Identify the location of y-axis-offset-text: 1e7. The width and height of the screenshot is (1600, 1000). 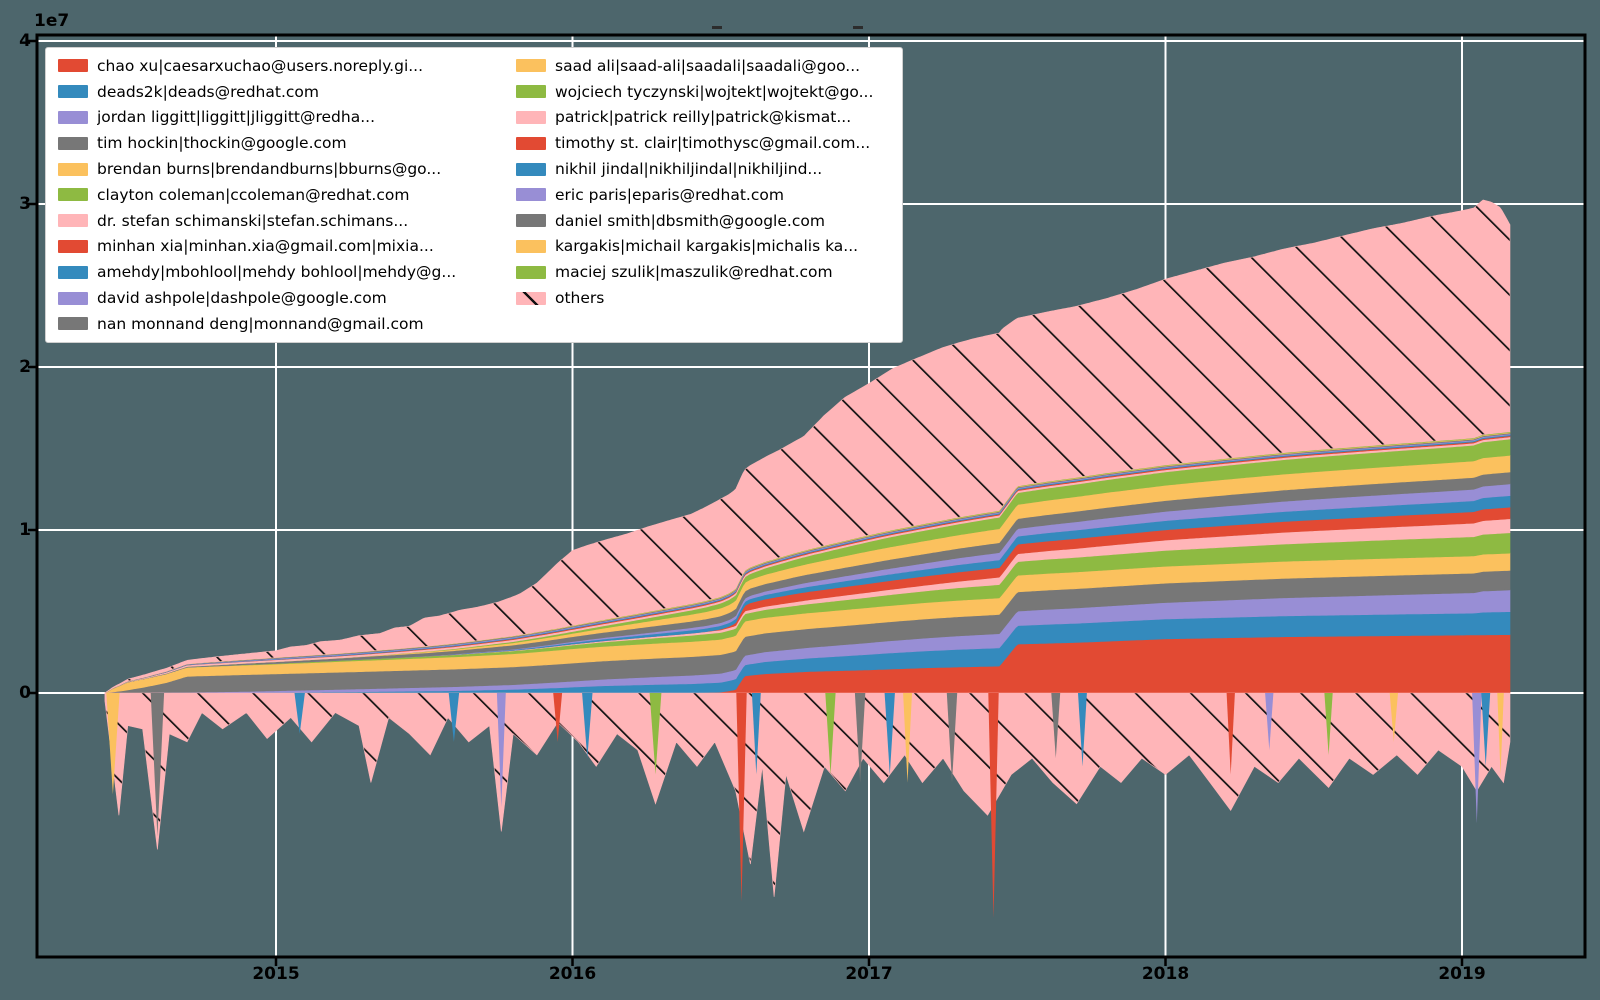
(52, 21).